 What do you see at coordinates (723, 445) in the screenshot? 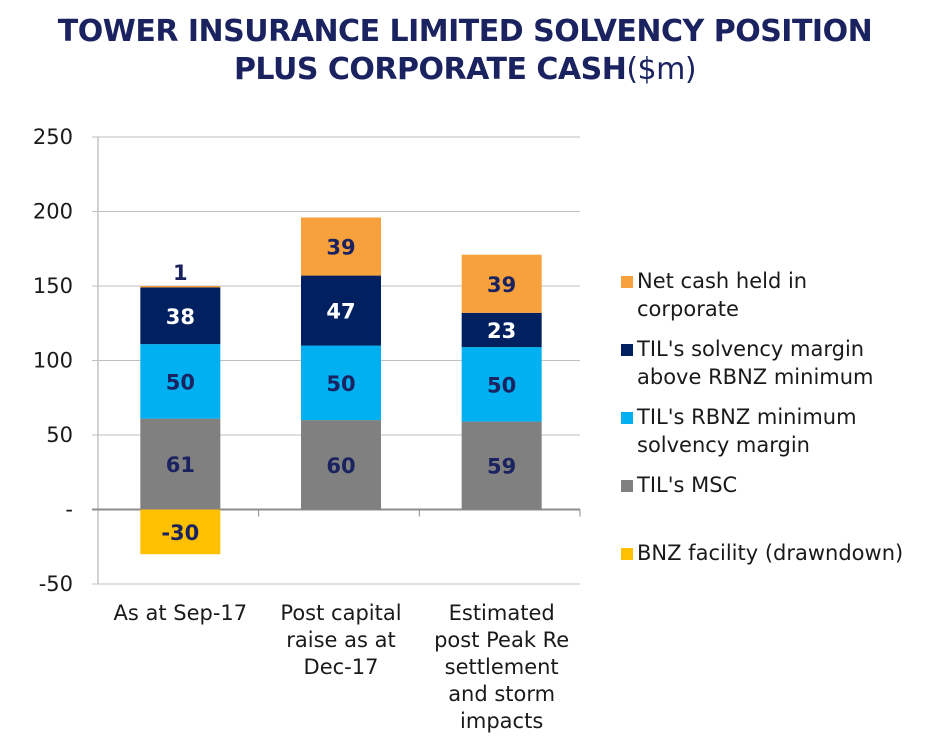
I see `legend-label: solvency margin` at bounding box center [723, 445].